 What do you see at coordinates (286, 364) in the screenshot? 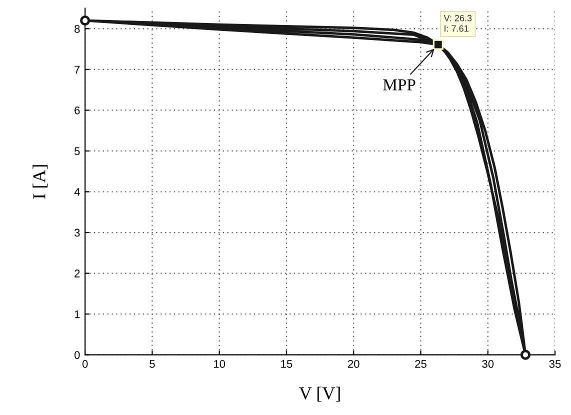
I see `x-tick-label: 15` at bounding box center [286, 364].